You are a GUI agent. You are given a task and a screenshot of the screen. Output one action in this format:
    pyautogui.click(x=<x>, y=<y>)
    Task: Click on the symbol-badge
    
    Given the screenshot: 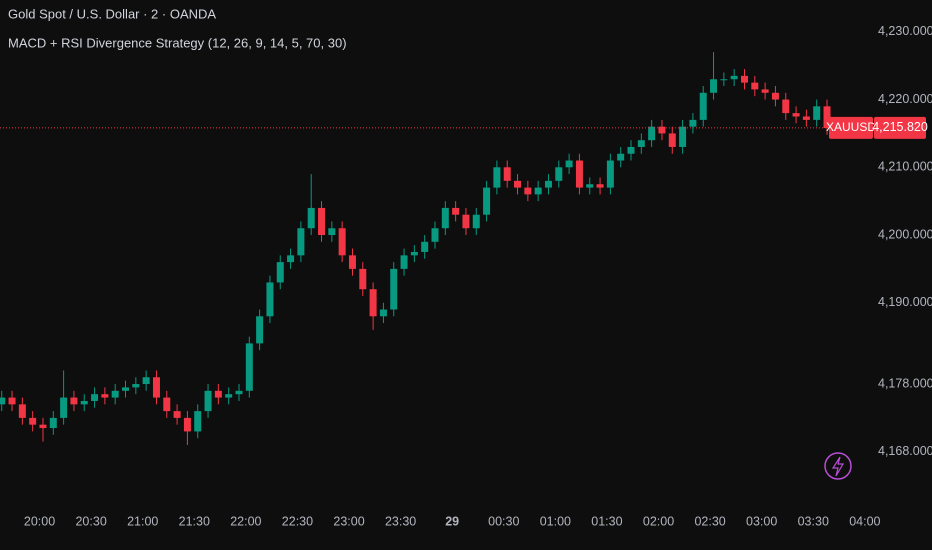 What is the action you would take?
    pyautogui.click(x=851, y=127)
    